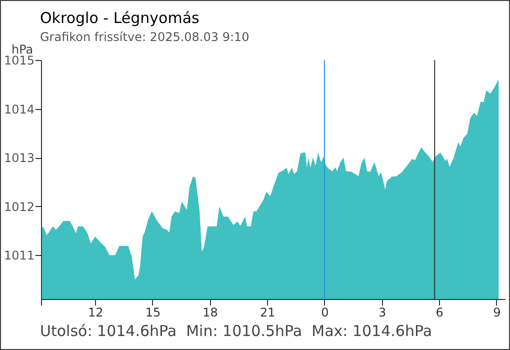 The height and width of the screenshot is (350, 510). I want to click on y-tick-label: 1013, so click(19, 158).